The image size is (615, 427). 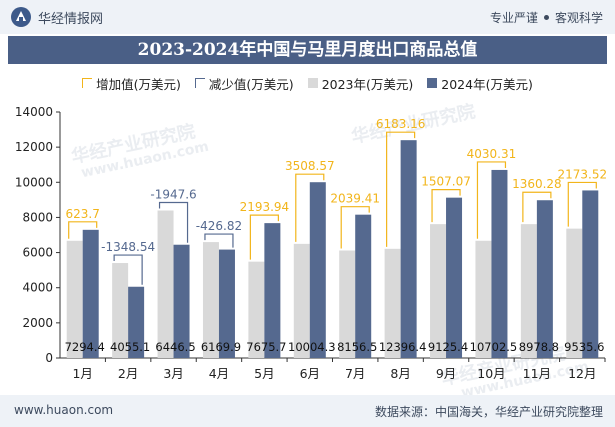 What do you see at coordinates (307, 411) in the screenshot?
I see `footer: www.huaon.com 数据来源：中国海关，华经产业研究院整理` at bounding box center [307, 411].